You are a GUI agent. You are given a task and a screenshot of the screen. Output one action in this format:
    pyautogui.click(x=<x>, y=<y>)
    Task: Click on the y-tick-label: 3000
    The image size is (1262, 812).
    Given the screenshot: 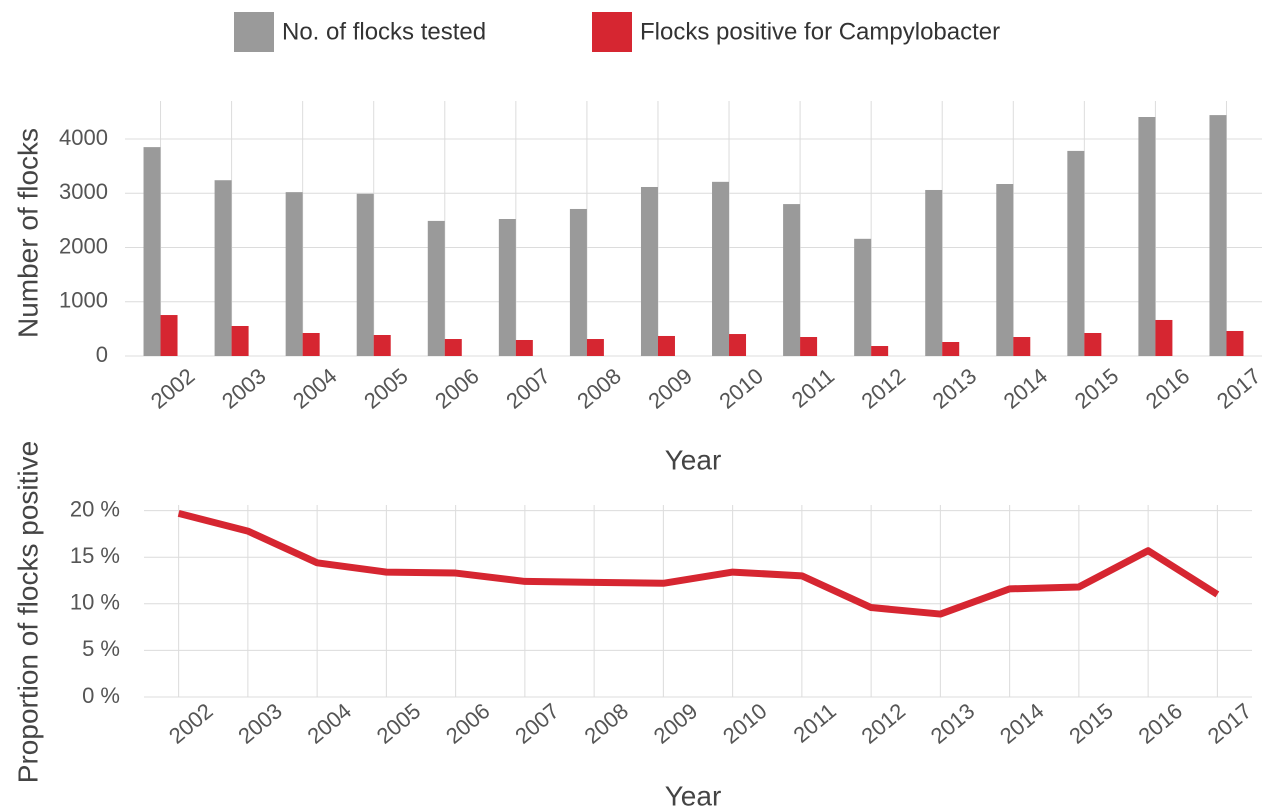 What is the action you would take?
    pyautogui.click(x=83, y=191)
    